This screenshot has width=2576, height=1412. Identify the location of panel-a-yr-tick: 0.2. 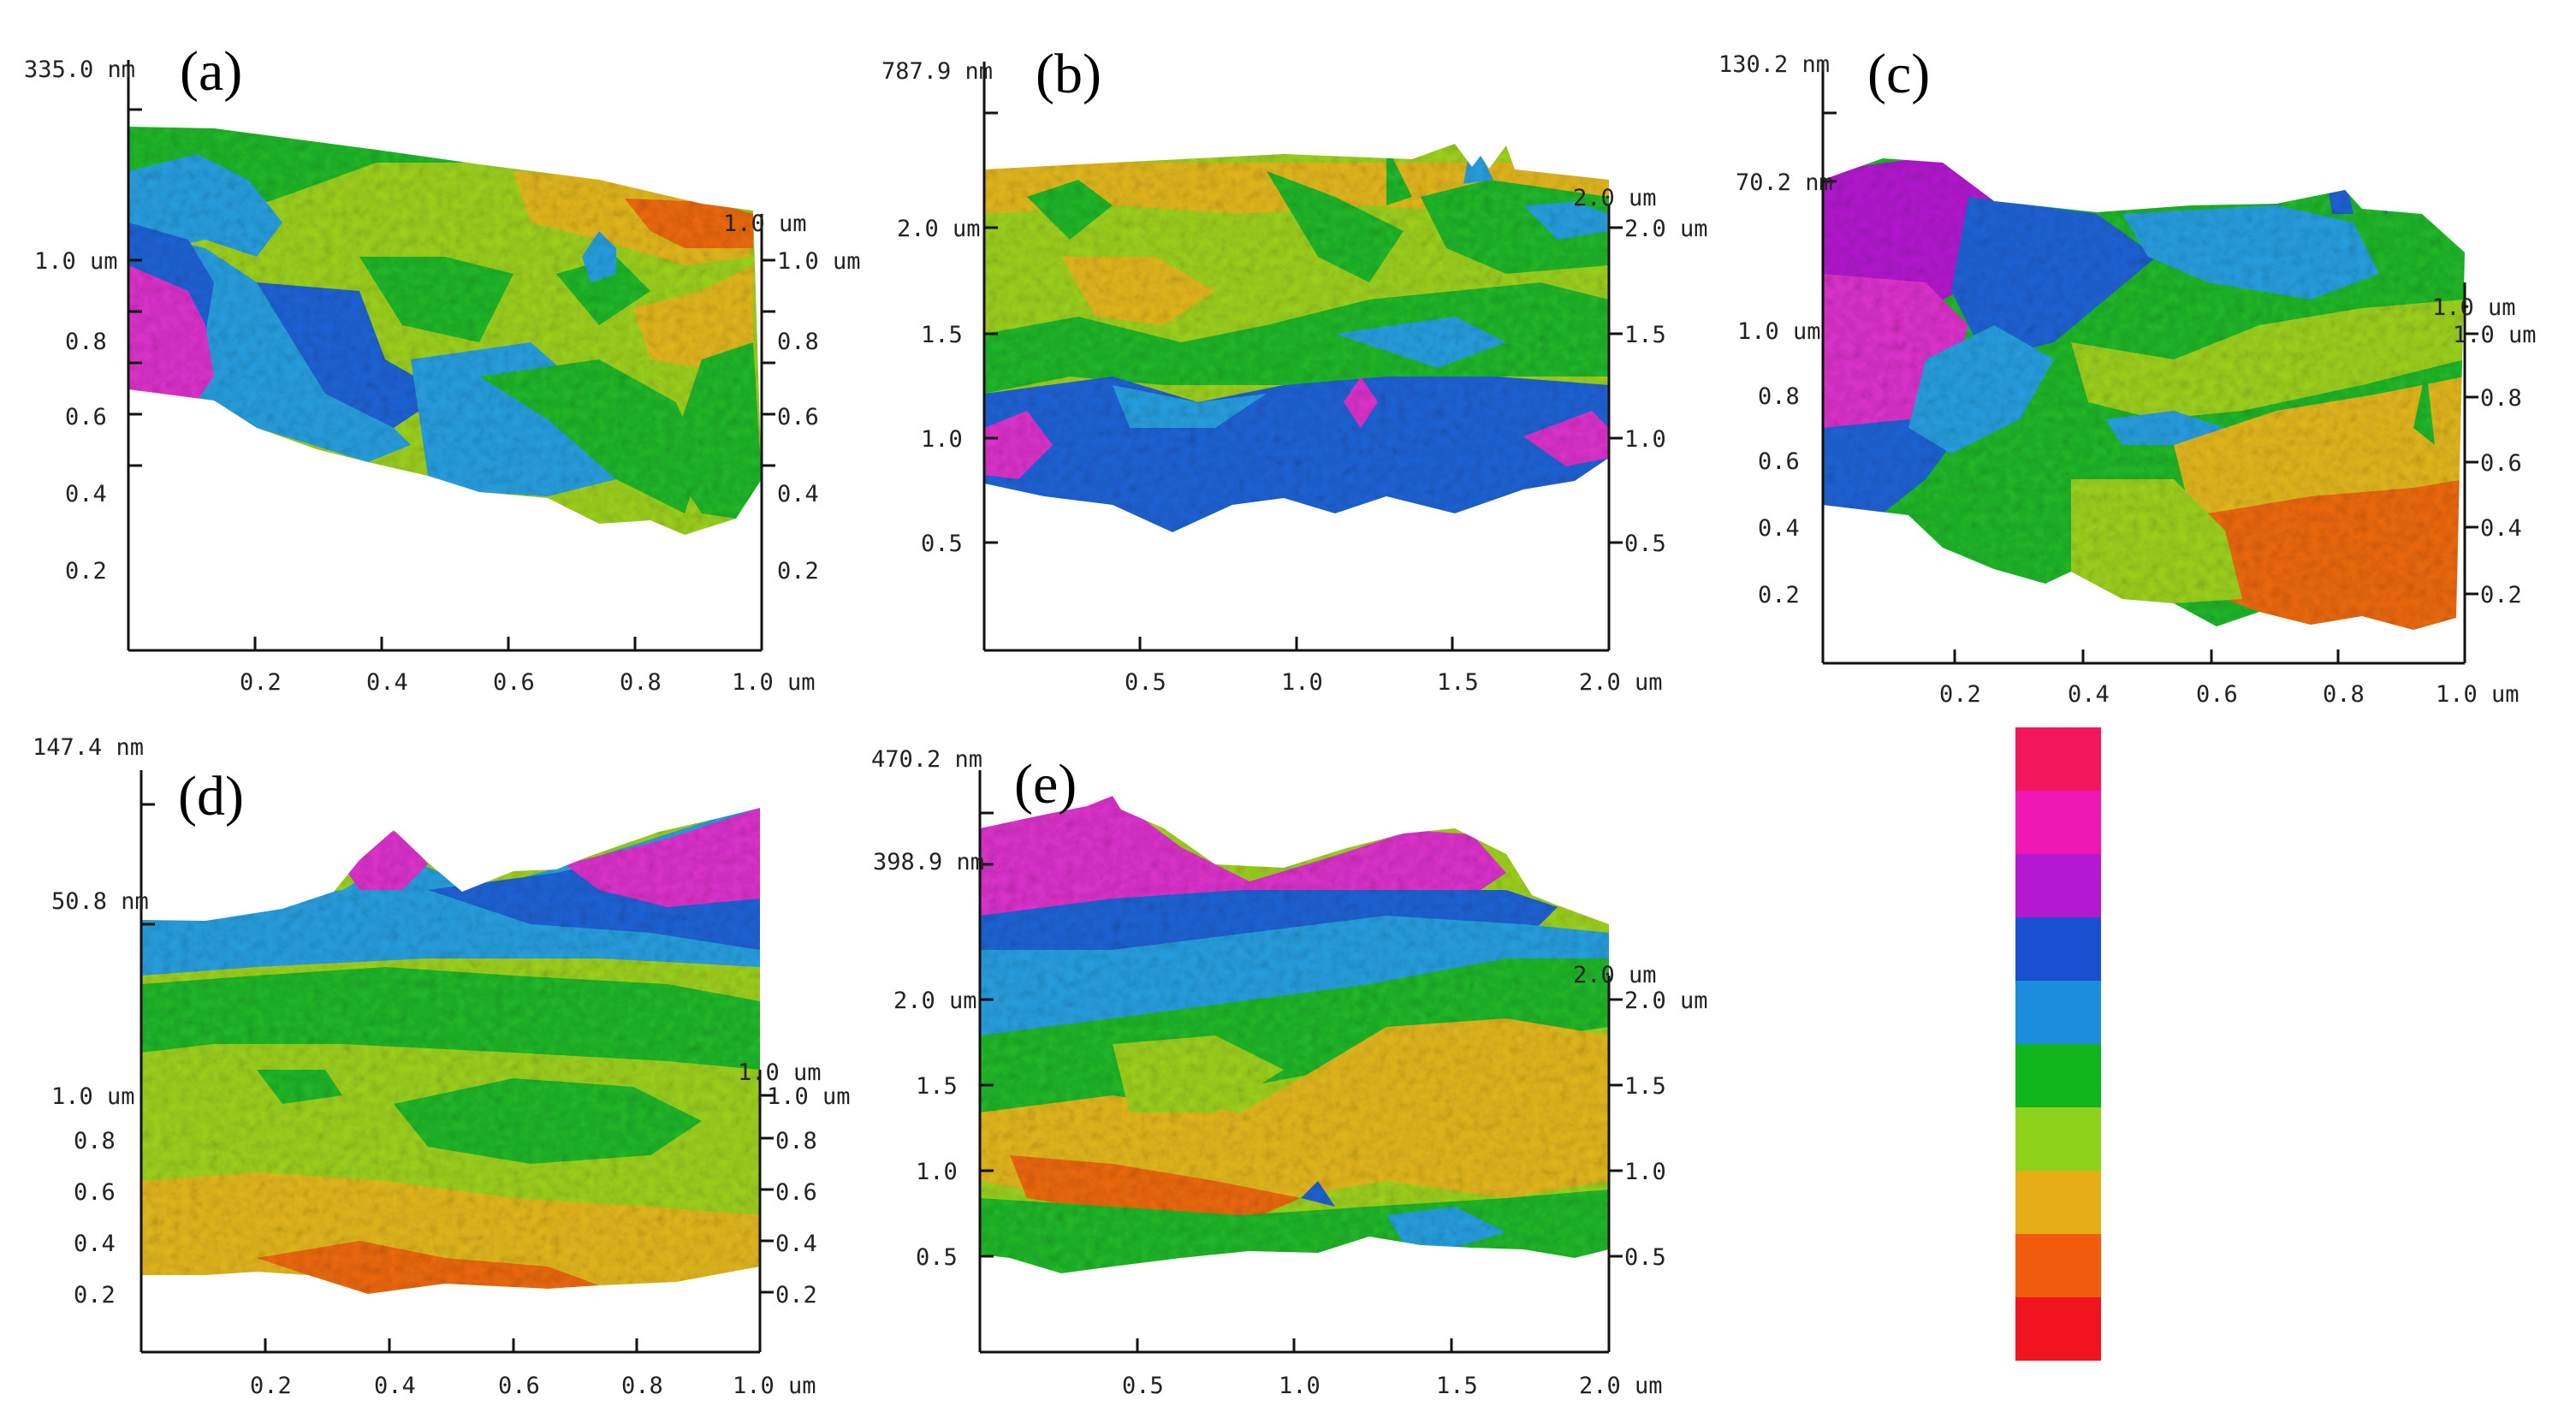
(798, 571).